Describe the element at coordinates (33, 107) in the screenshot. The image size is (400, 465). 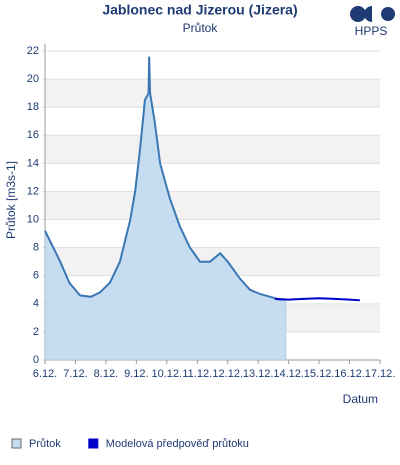
I see `y-tick-label: 18` at that location.